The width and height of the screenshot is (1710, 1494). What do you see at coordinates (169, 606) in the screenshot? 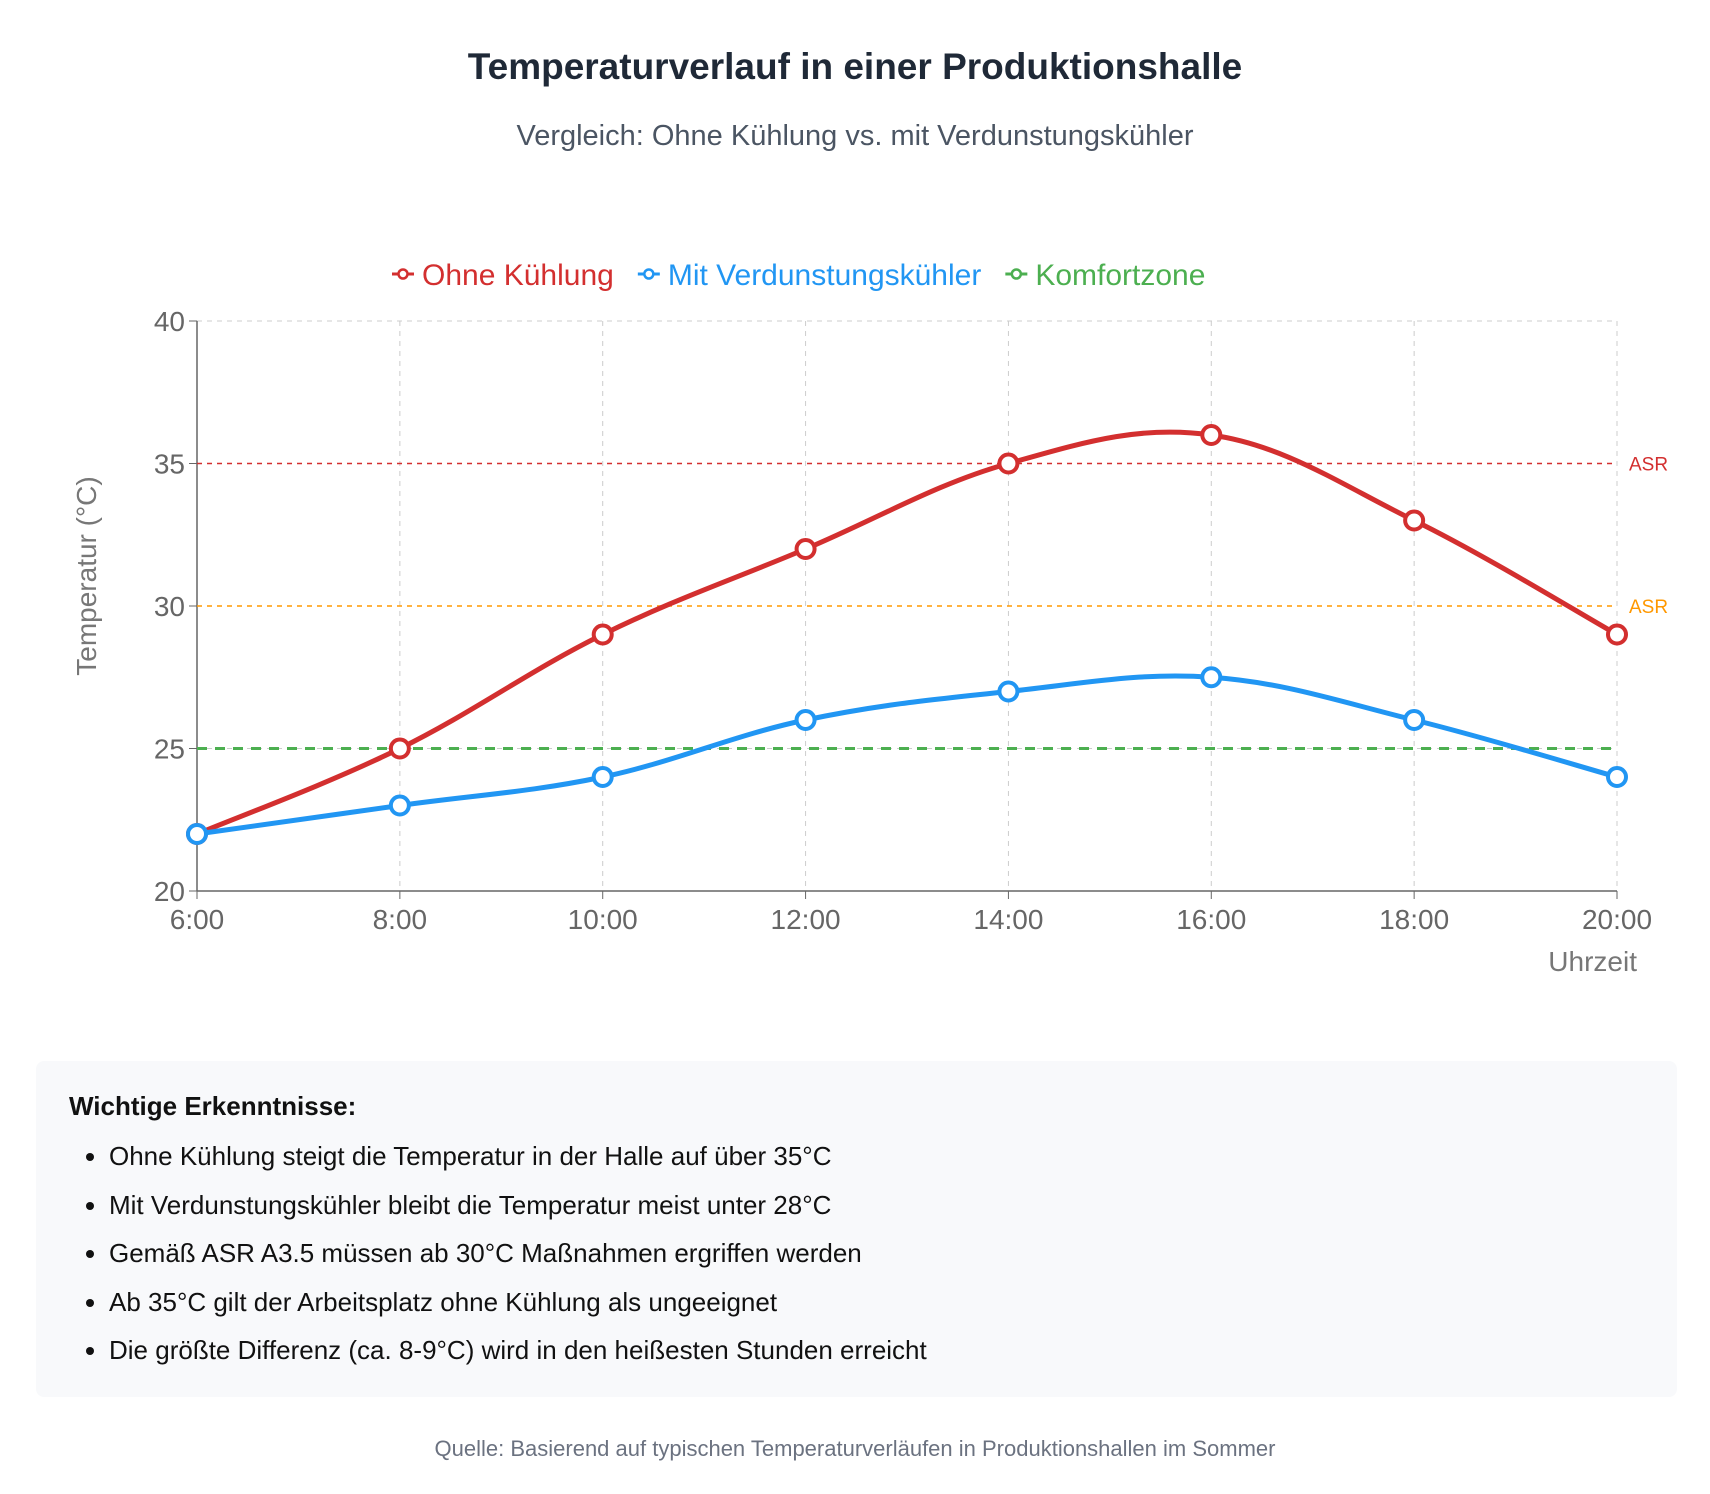
I see `y-tick-label: 30` at bounding box center [169, 606].